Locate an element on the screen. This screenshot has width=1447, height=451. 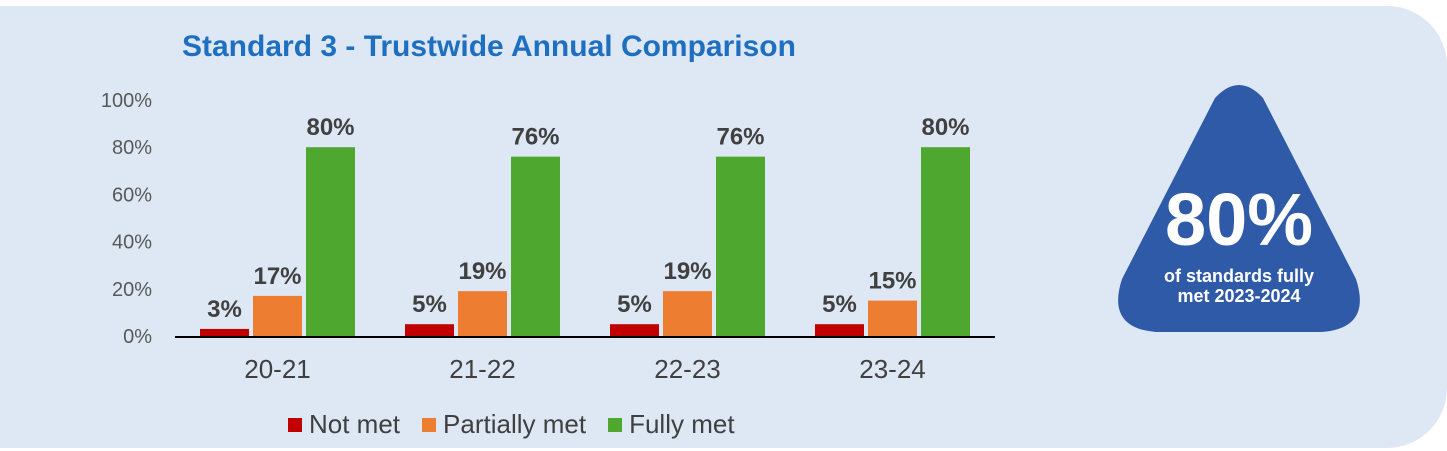
legend-label: Fully met is located at coordinates (682, 424).